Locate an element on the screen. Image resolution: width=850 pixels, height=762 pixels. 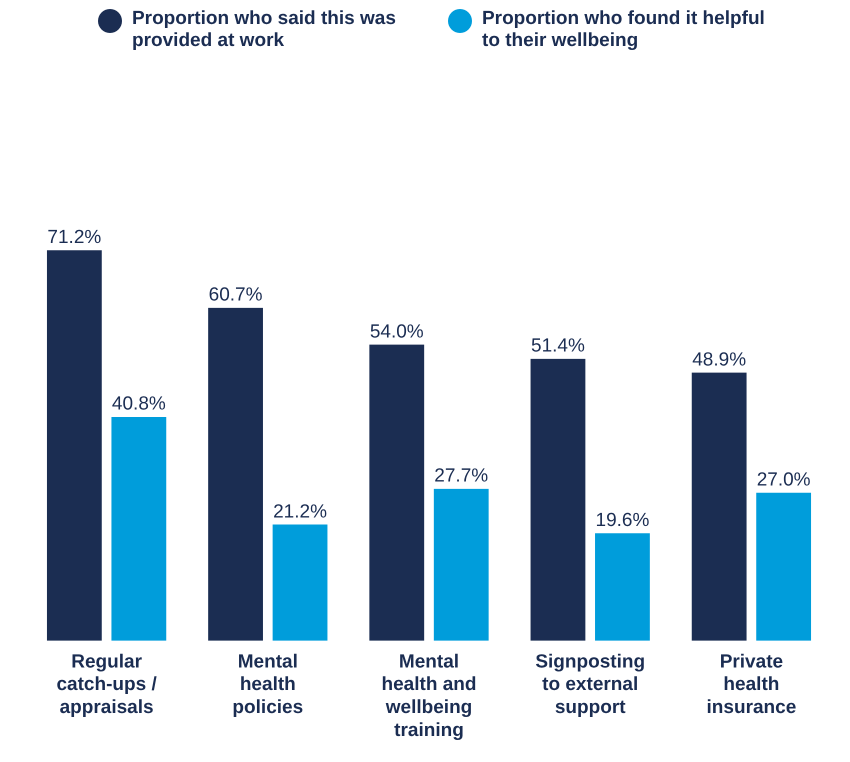
data-label: 27.0% is located at coordinates (783, 479).